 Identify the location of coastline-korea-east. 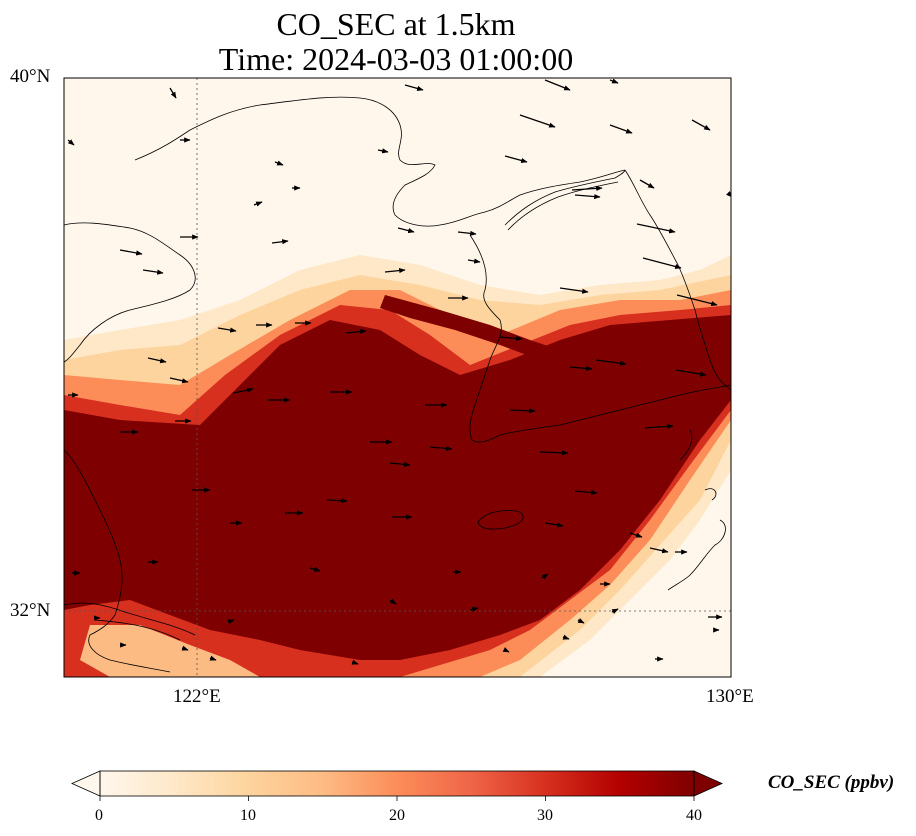
(677, 280).